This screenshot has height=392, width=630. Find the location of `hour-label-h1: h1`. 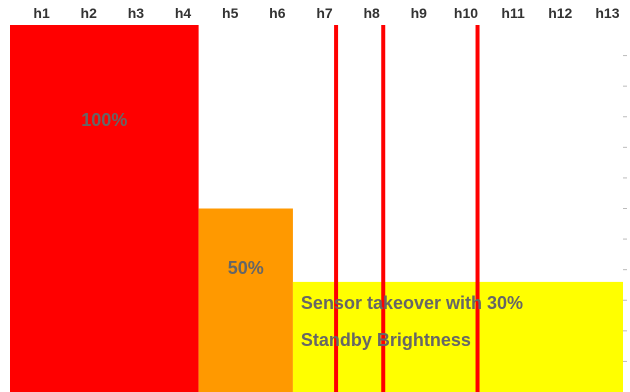

hour-label-h1: h1 is located at coordinates (41, 13).